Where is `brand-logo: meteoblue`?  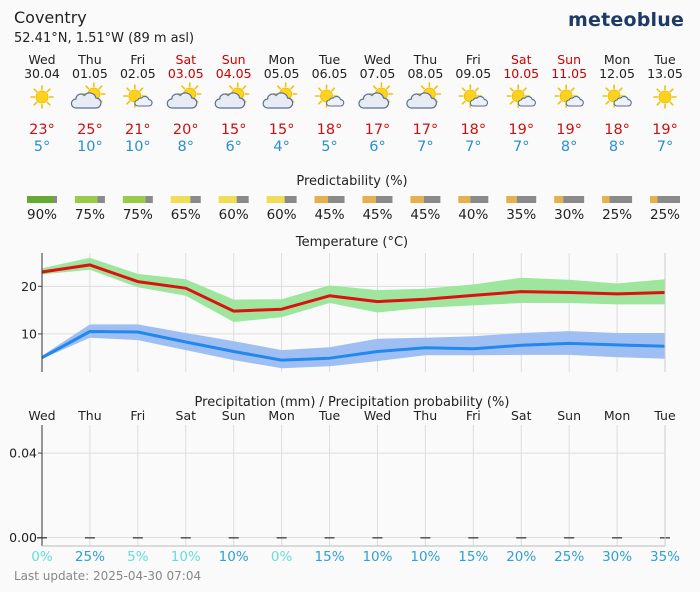
brand-logo: meteoblue is located at coordinates (626, 20).